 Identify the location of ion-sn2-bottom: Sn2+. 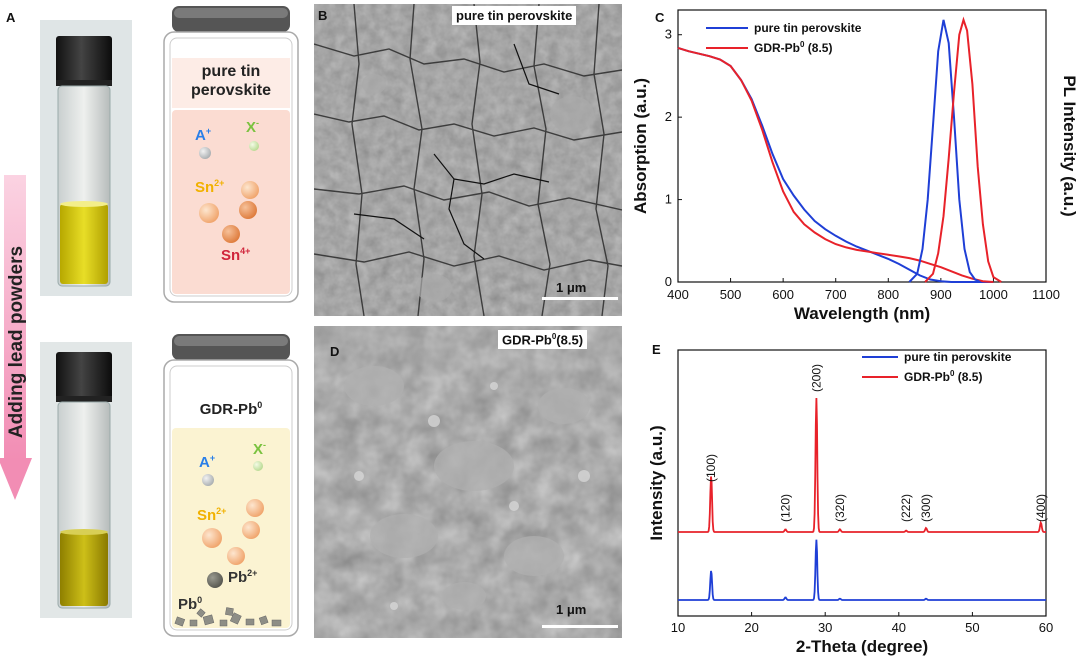
(212, 515).